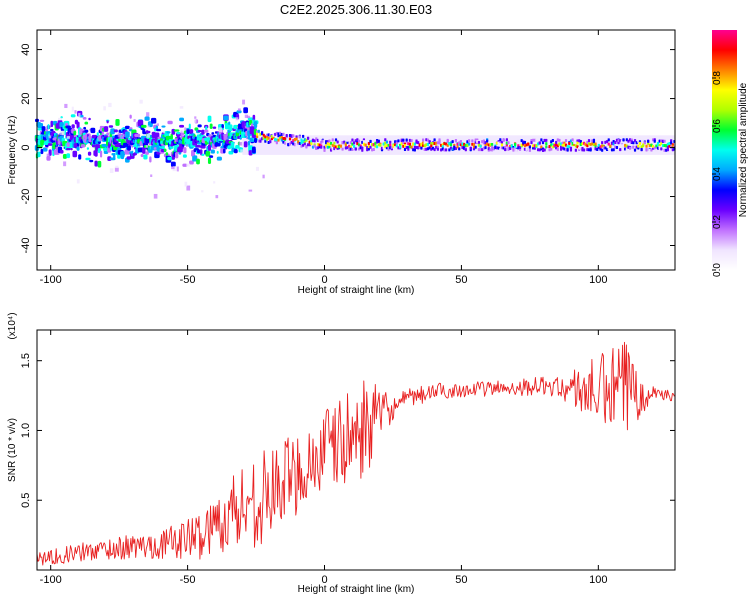 The width and height of the screenshot is (750, 600). Describe the element at coordinates (717, 126) in the screenshot. I see `colorbar-tick-label: 0.6` at that location.